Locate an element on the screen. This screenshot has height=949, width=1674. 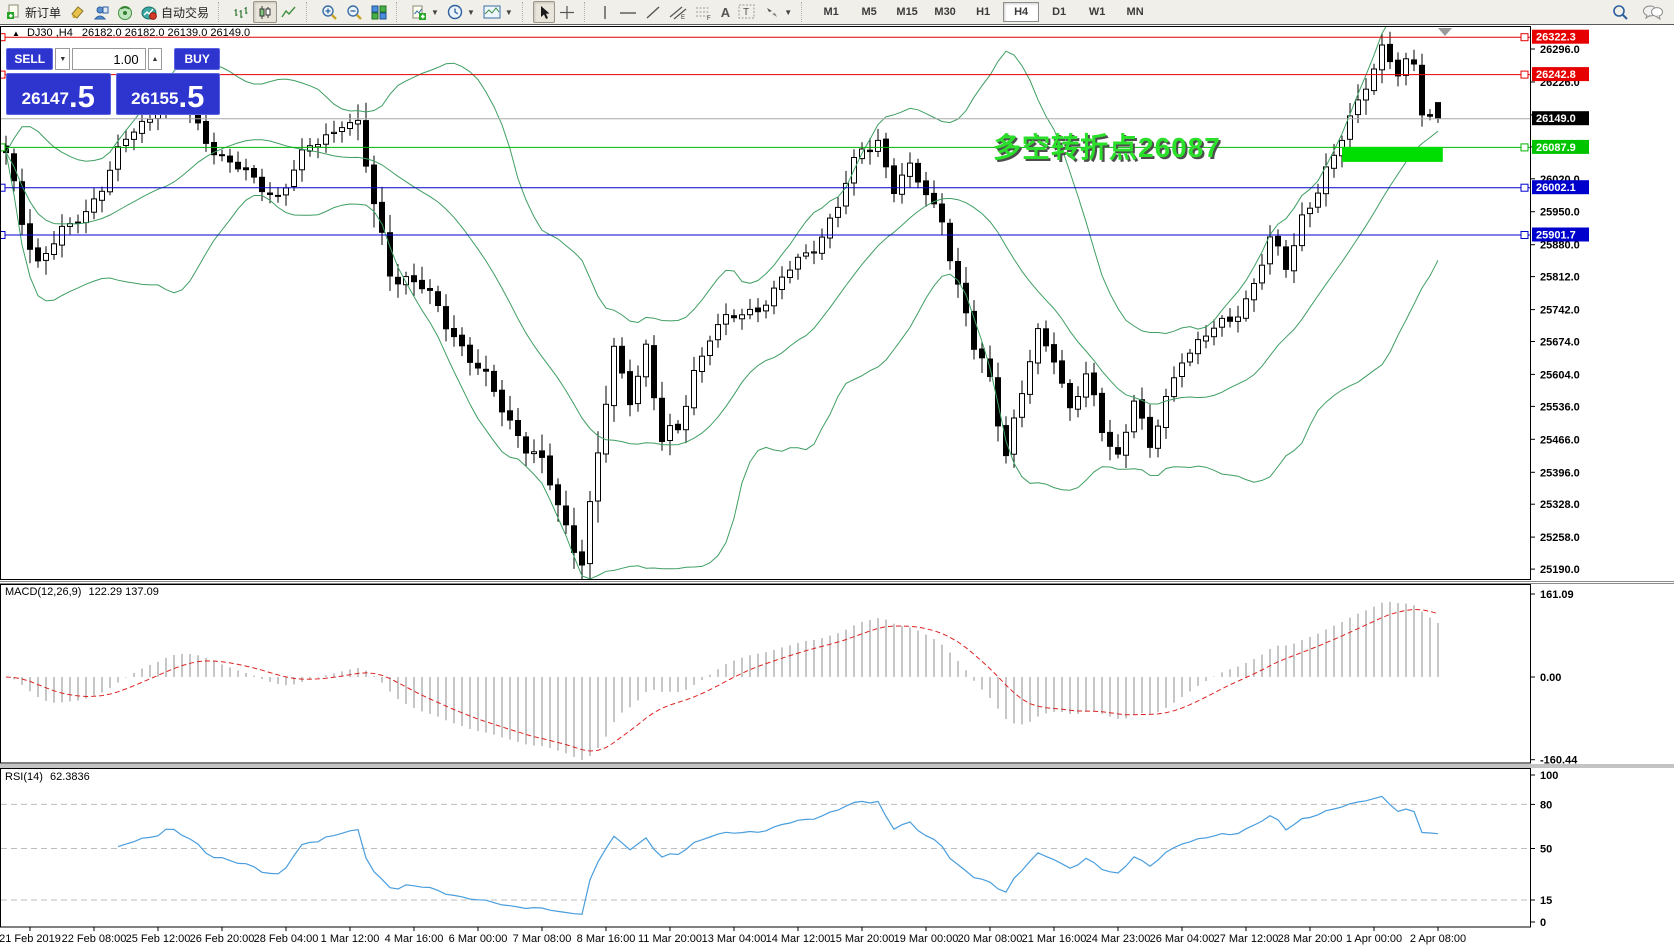
horizontal-line-tool-button is located at coordinates (628, 12).